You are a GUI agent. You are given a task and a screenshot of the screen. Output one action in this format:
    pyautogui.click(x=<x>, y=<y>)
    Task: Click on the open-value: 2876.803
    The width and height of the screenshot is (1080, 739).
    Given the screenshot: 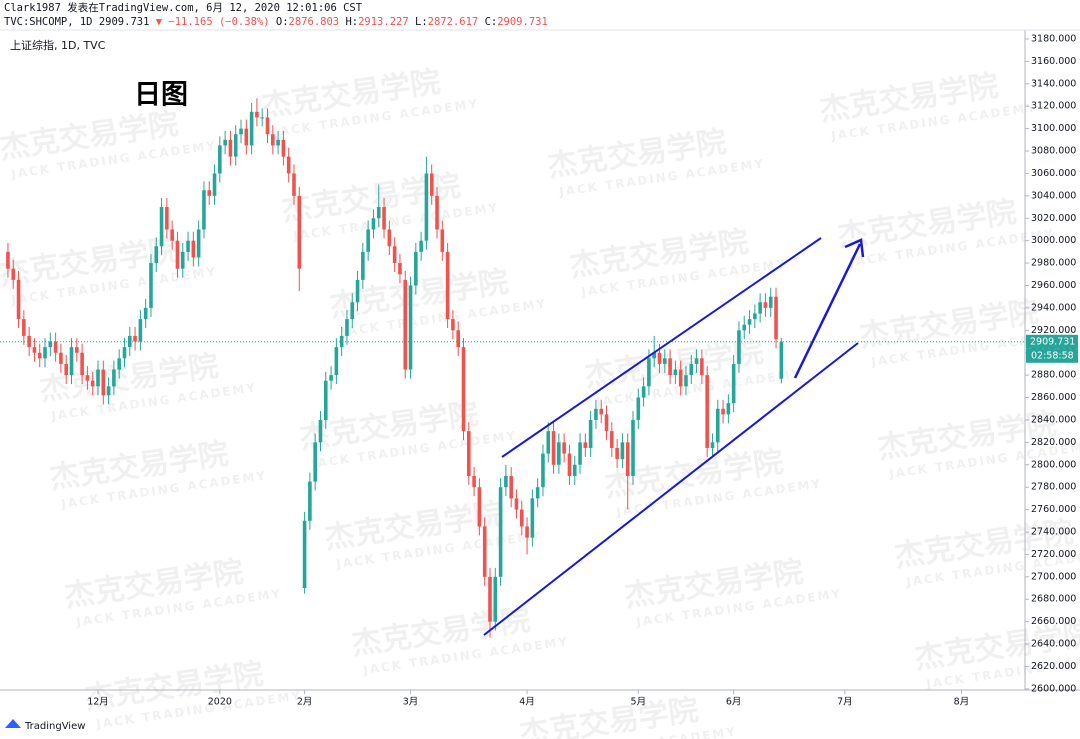 What is the action you would take?
    pyautogui.click(x=314, y=22)
    